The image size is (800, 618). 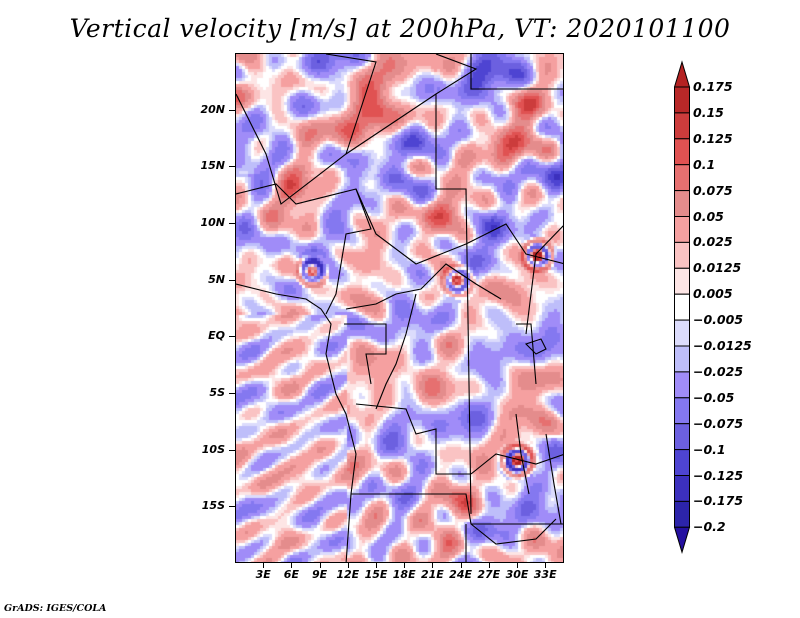 I want to click on colorbar-label: 0.15, so click(x=708, y=112).